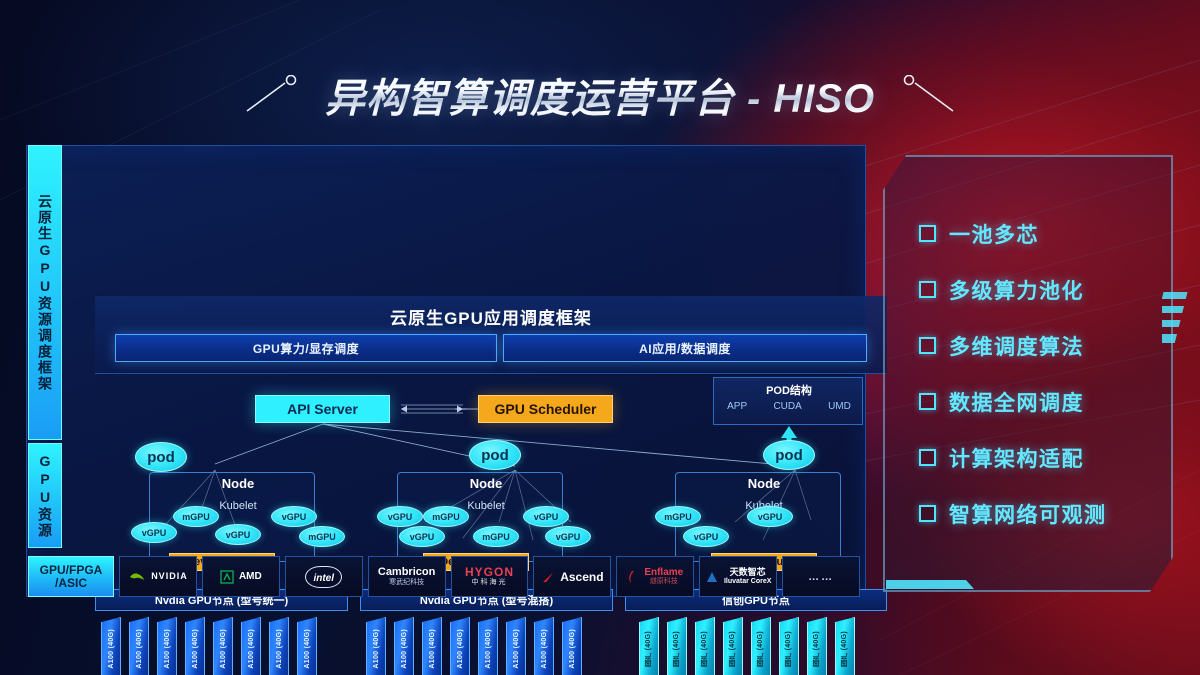  I want to click on vendor-hygon-text: HYGON 中科海光, so click(489, 576).